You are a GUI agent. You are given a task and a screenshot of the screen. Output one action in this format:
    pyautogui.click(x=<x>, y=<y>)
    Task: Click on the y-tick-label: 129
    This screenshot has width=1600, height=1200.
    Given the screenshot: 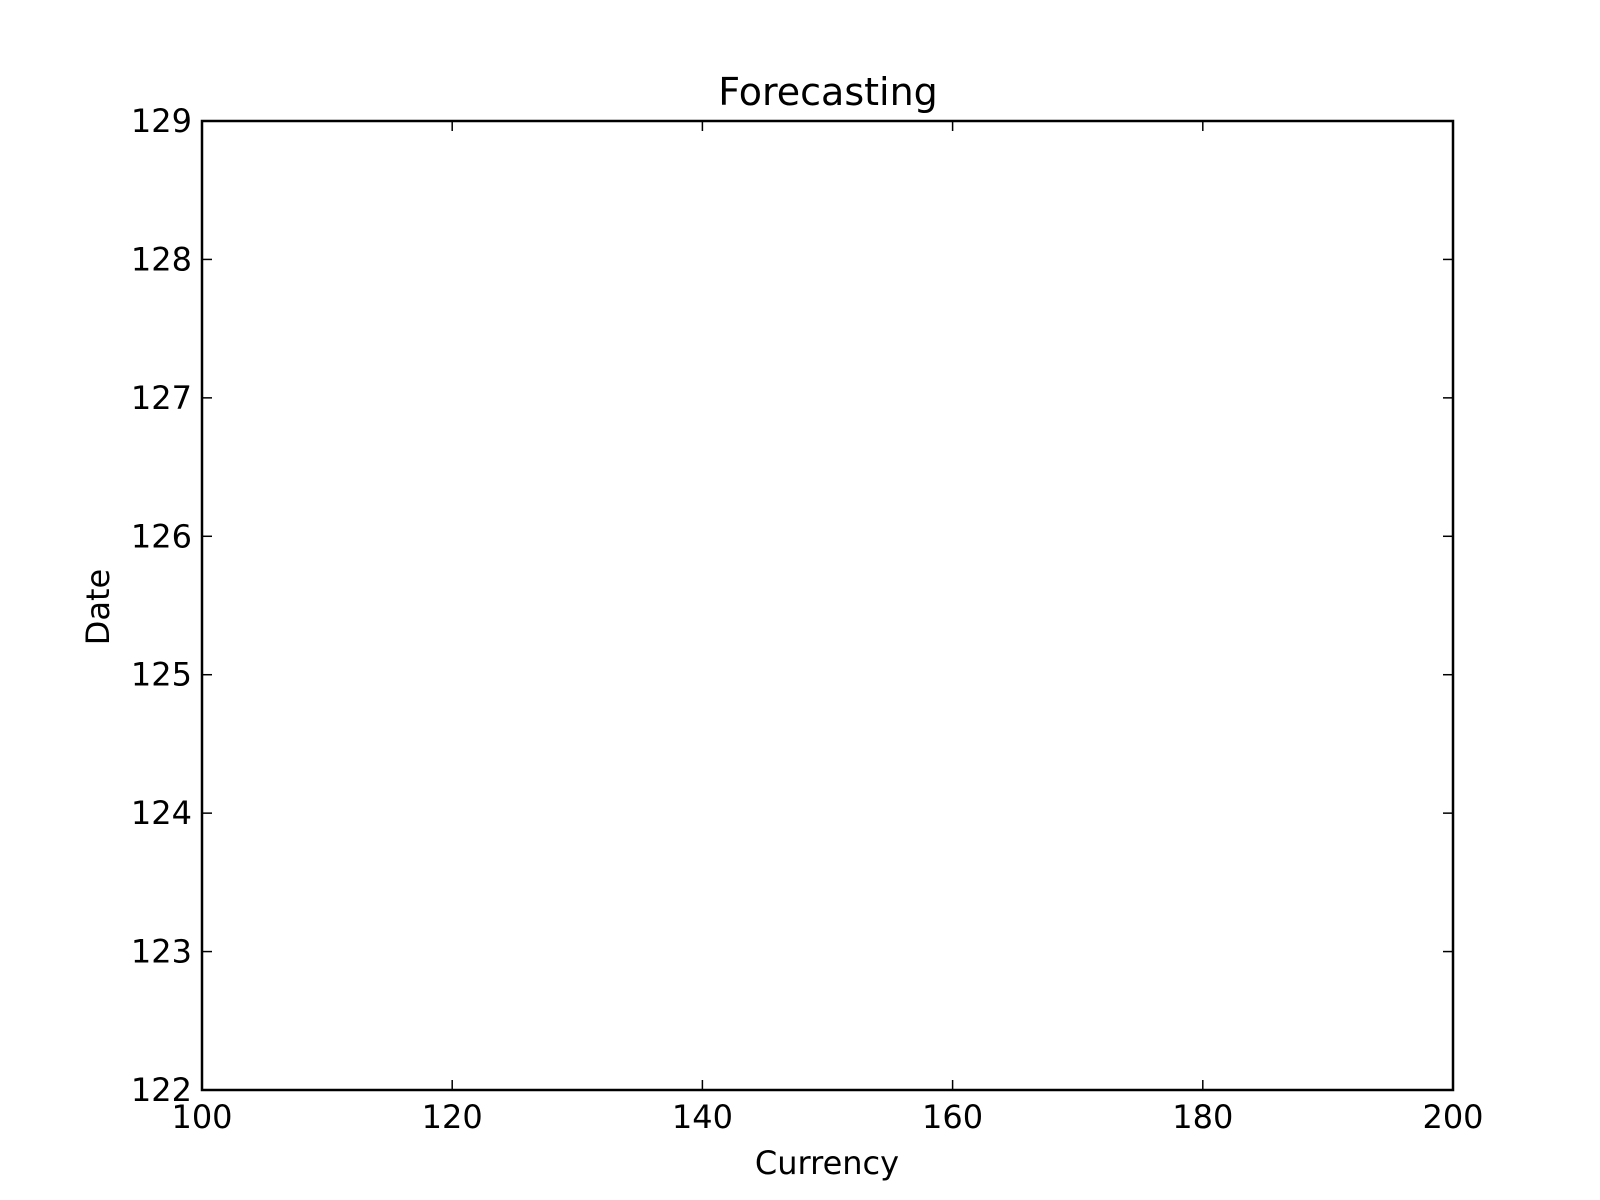 What is the action you would take?
    pyautogui.click(x=161, y=121)
    